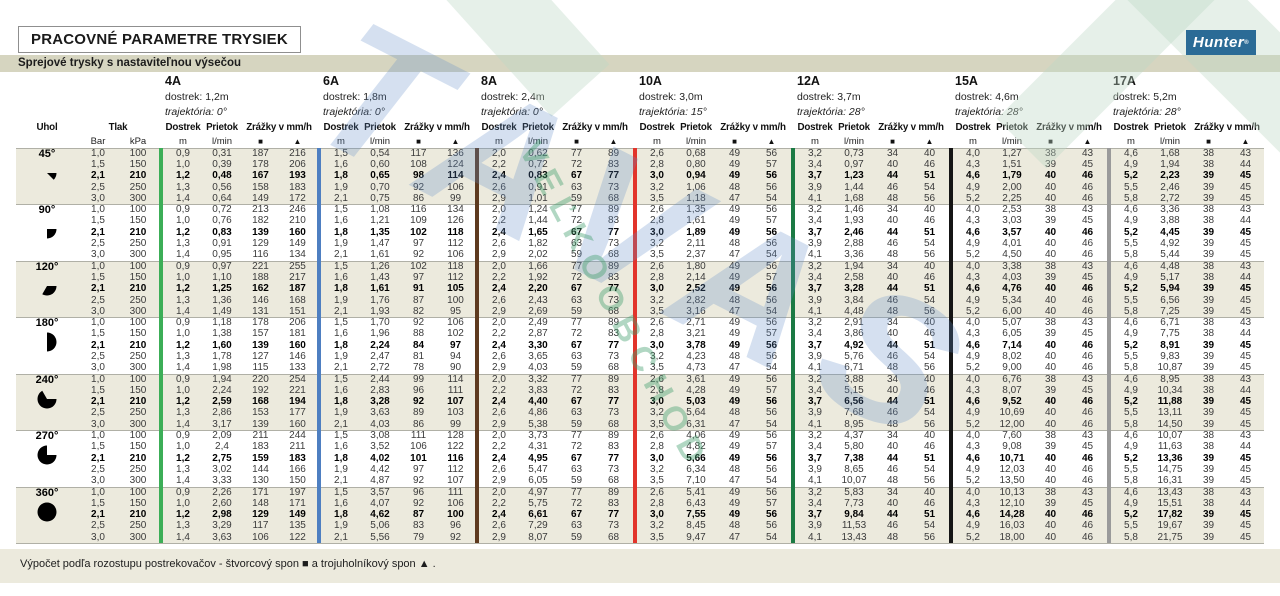  What do you see at coordinates (734, 141) in the screenshot?
I see `square-spacing-icon: ■` at bounding box center [734, 141].